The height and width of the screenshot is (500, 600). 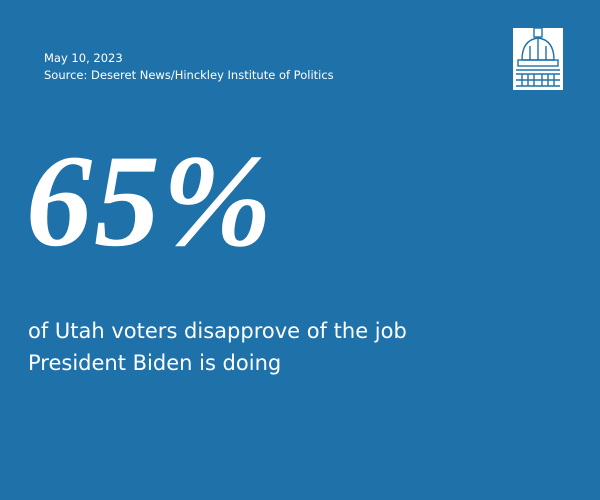 What do you see at coordinates (83, 58) in the screenshot?
I see `date: May 10, 2023` at bounding box center [83, 58].